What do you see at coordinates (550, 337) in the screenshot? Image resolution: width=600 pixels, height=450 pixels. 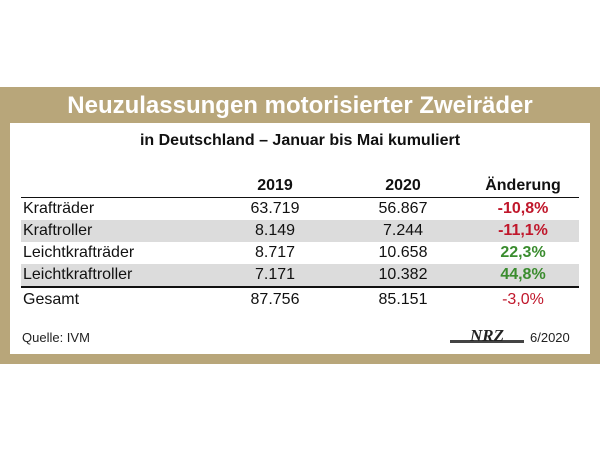 I see `publication-date: 6/2020` at bounding box center [550, 337].